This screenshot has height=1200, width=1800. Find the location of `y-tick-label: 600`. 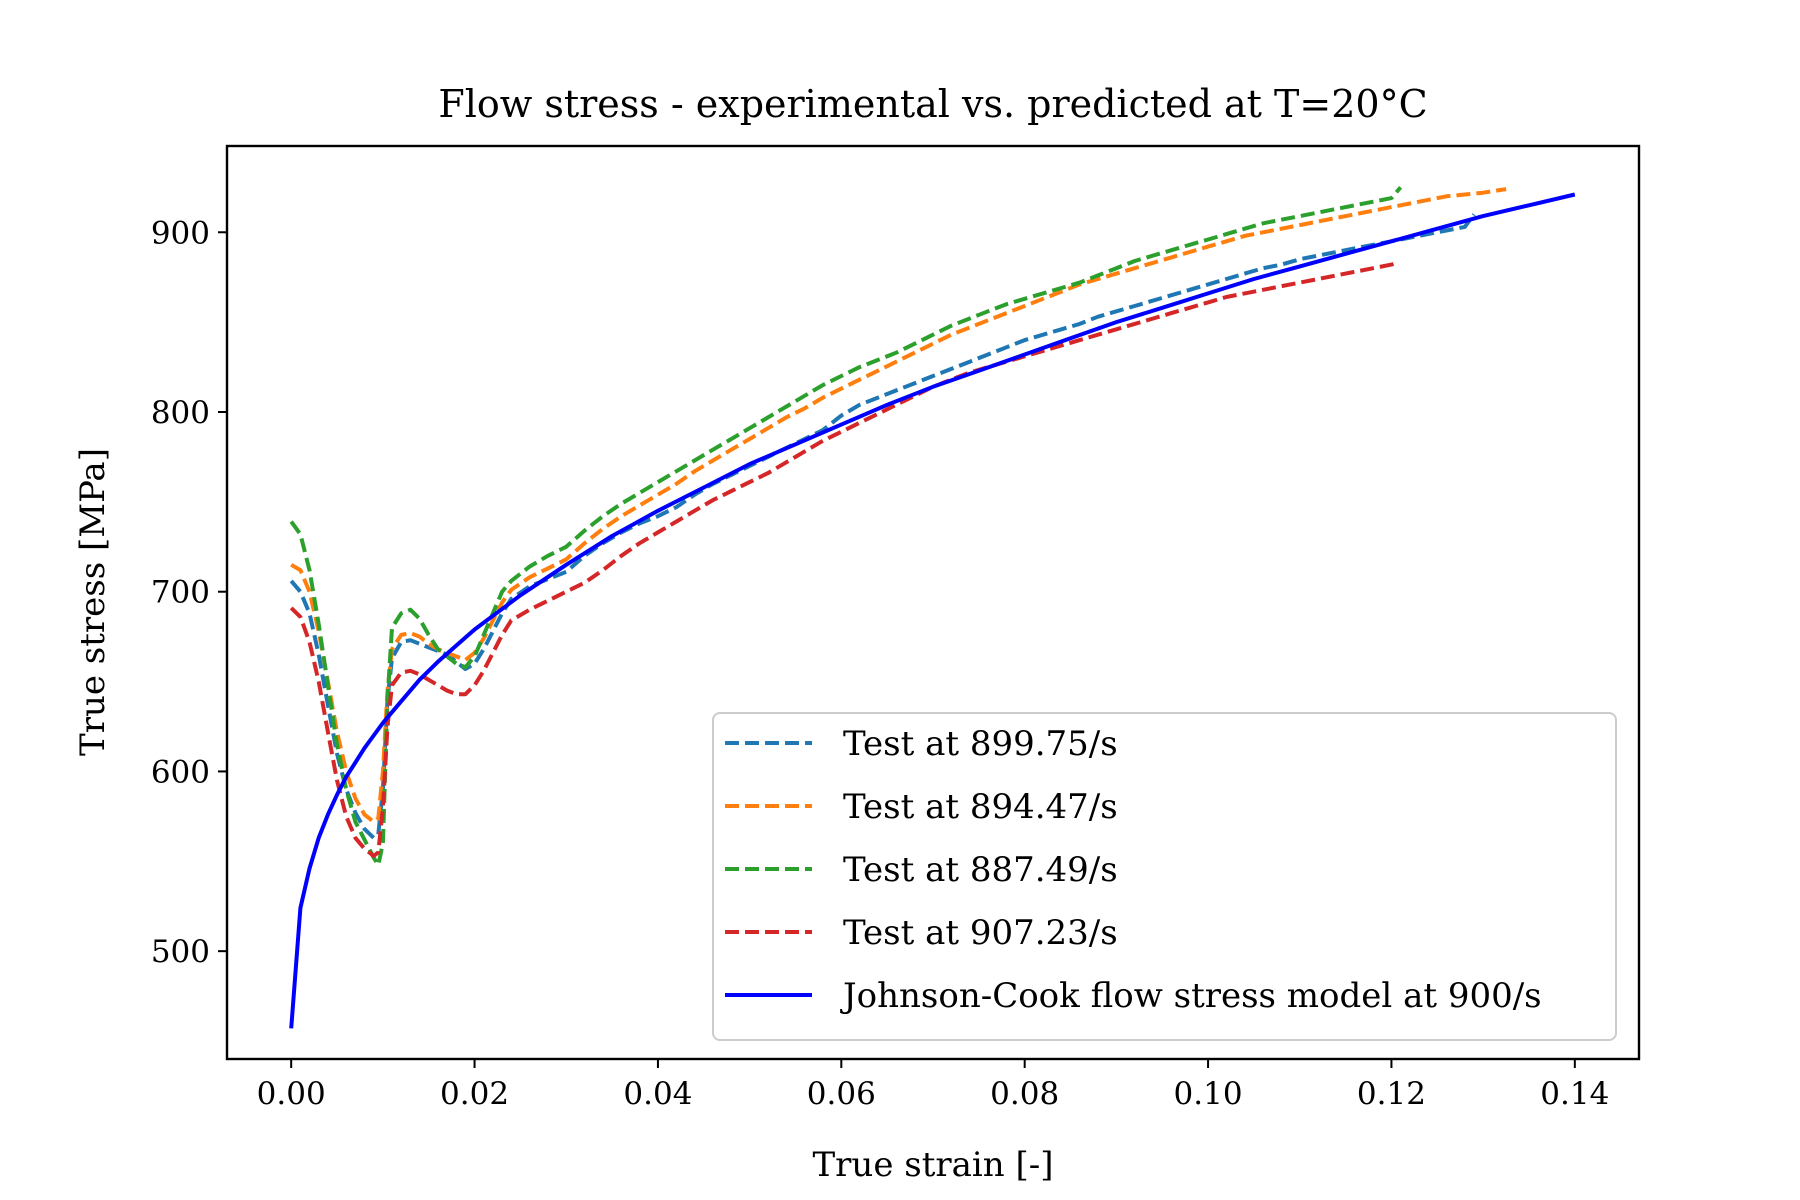

y-tick-label: 600 is located at coordinates (180, 772).